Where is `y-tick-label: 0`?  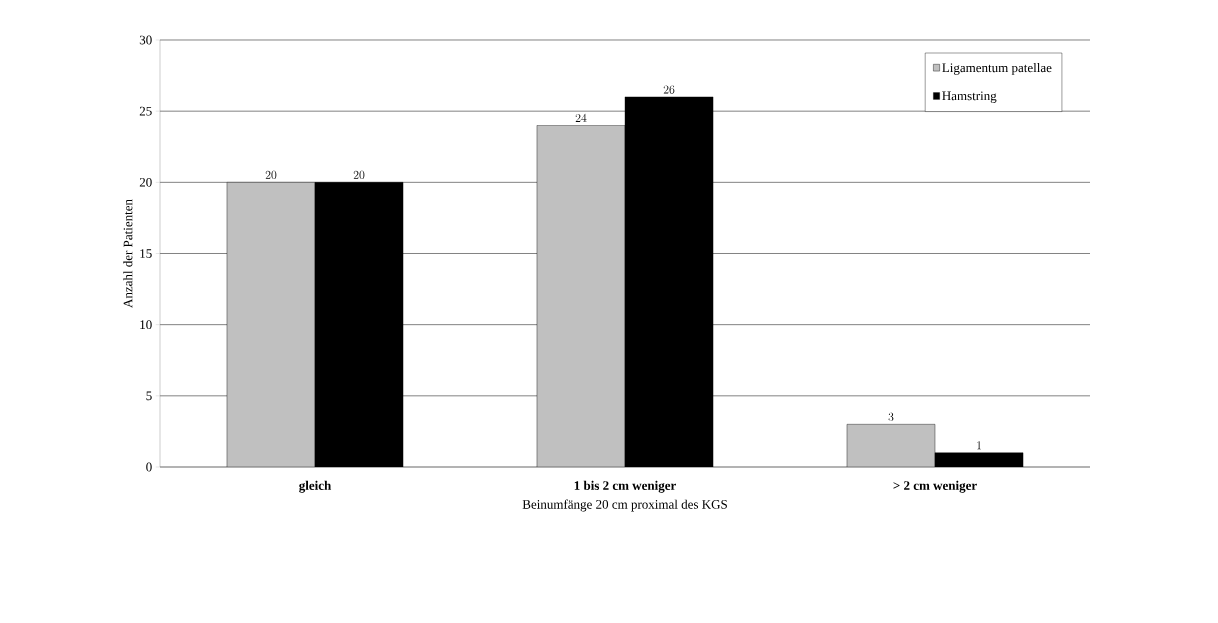
y-tick-label: 0 is located at coordinates (149, 467).